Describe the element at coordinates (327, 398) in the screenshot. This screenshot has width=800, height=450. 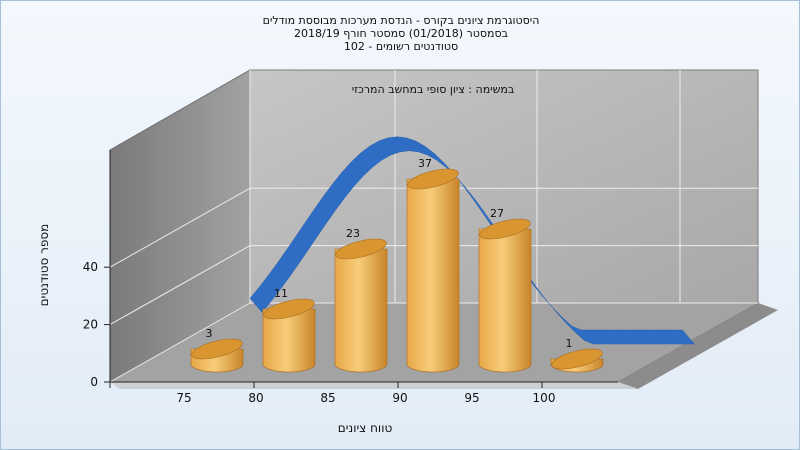
I see `x-tick-label: 85` at that location.